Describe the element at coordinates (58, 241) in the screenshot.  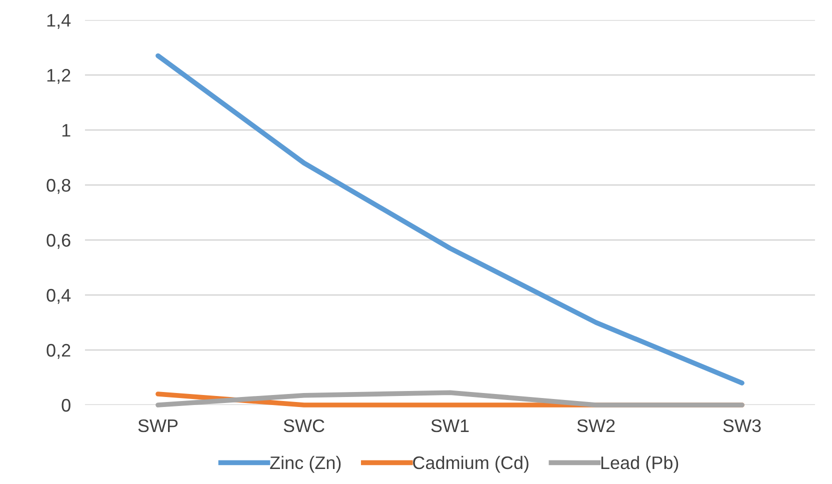
I see `y-tick-label: 0,6` at that location.